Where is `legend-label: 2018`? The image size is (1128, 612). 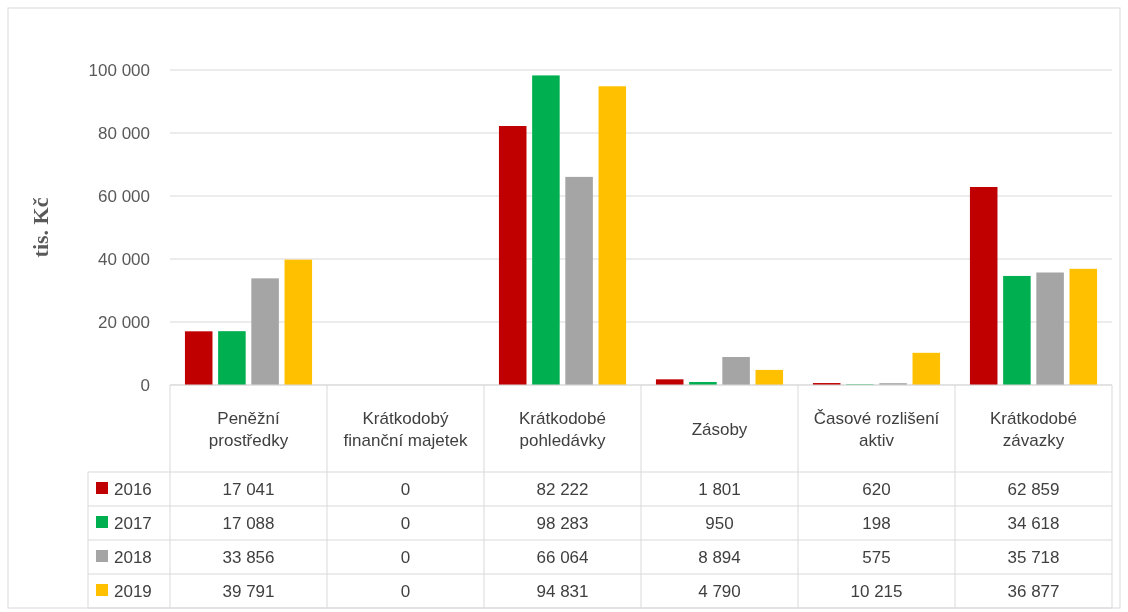 legend-label: 2018 is located at coordinates (133, 557).